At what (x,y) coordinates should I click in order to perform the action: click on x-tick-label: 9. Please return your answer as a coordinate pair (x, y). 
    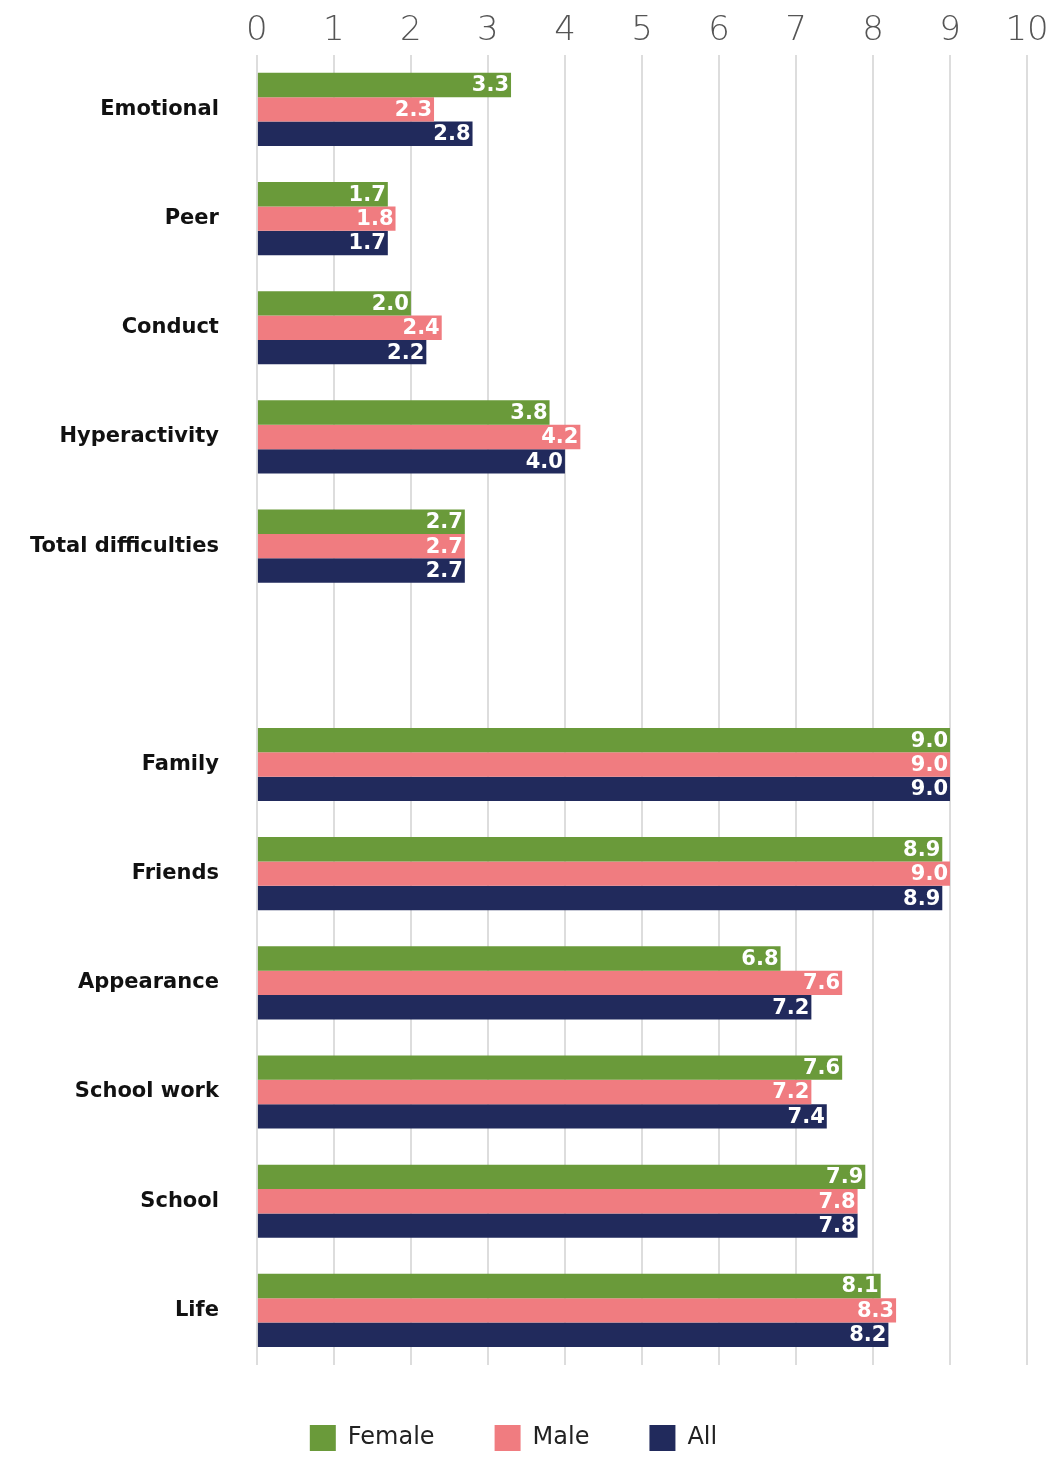
    Looking at the image, I should click on (950, 28).